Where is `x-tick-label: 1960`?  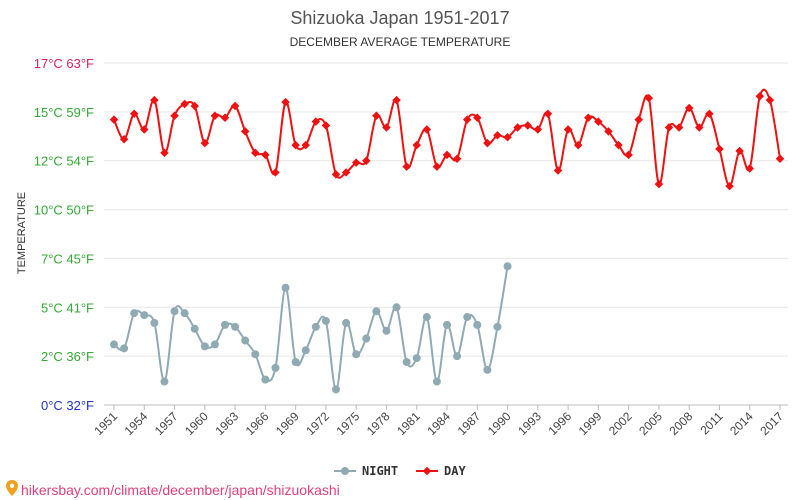 x-tick-label: 1960 is located at coordinates (196, 423).